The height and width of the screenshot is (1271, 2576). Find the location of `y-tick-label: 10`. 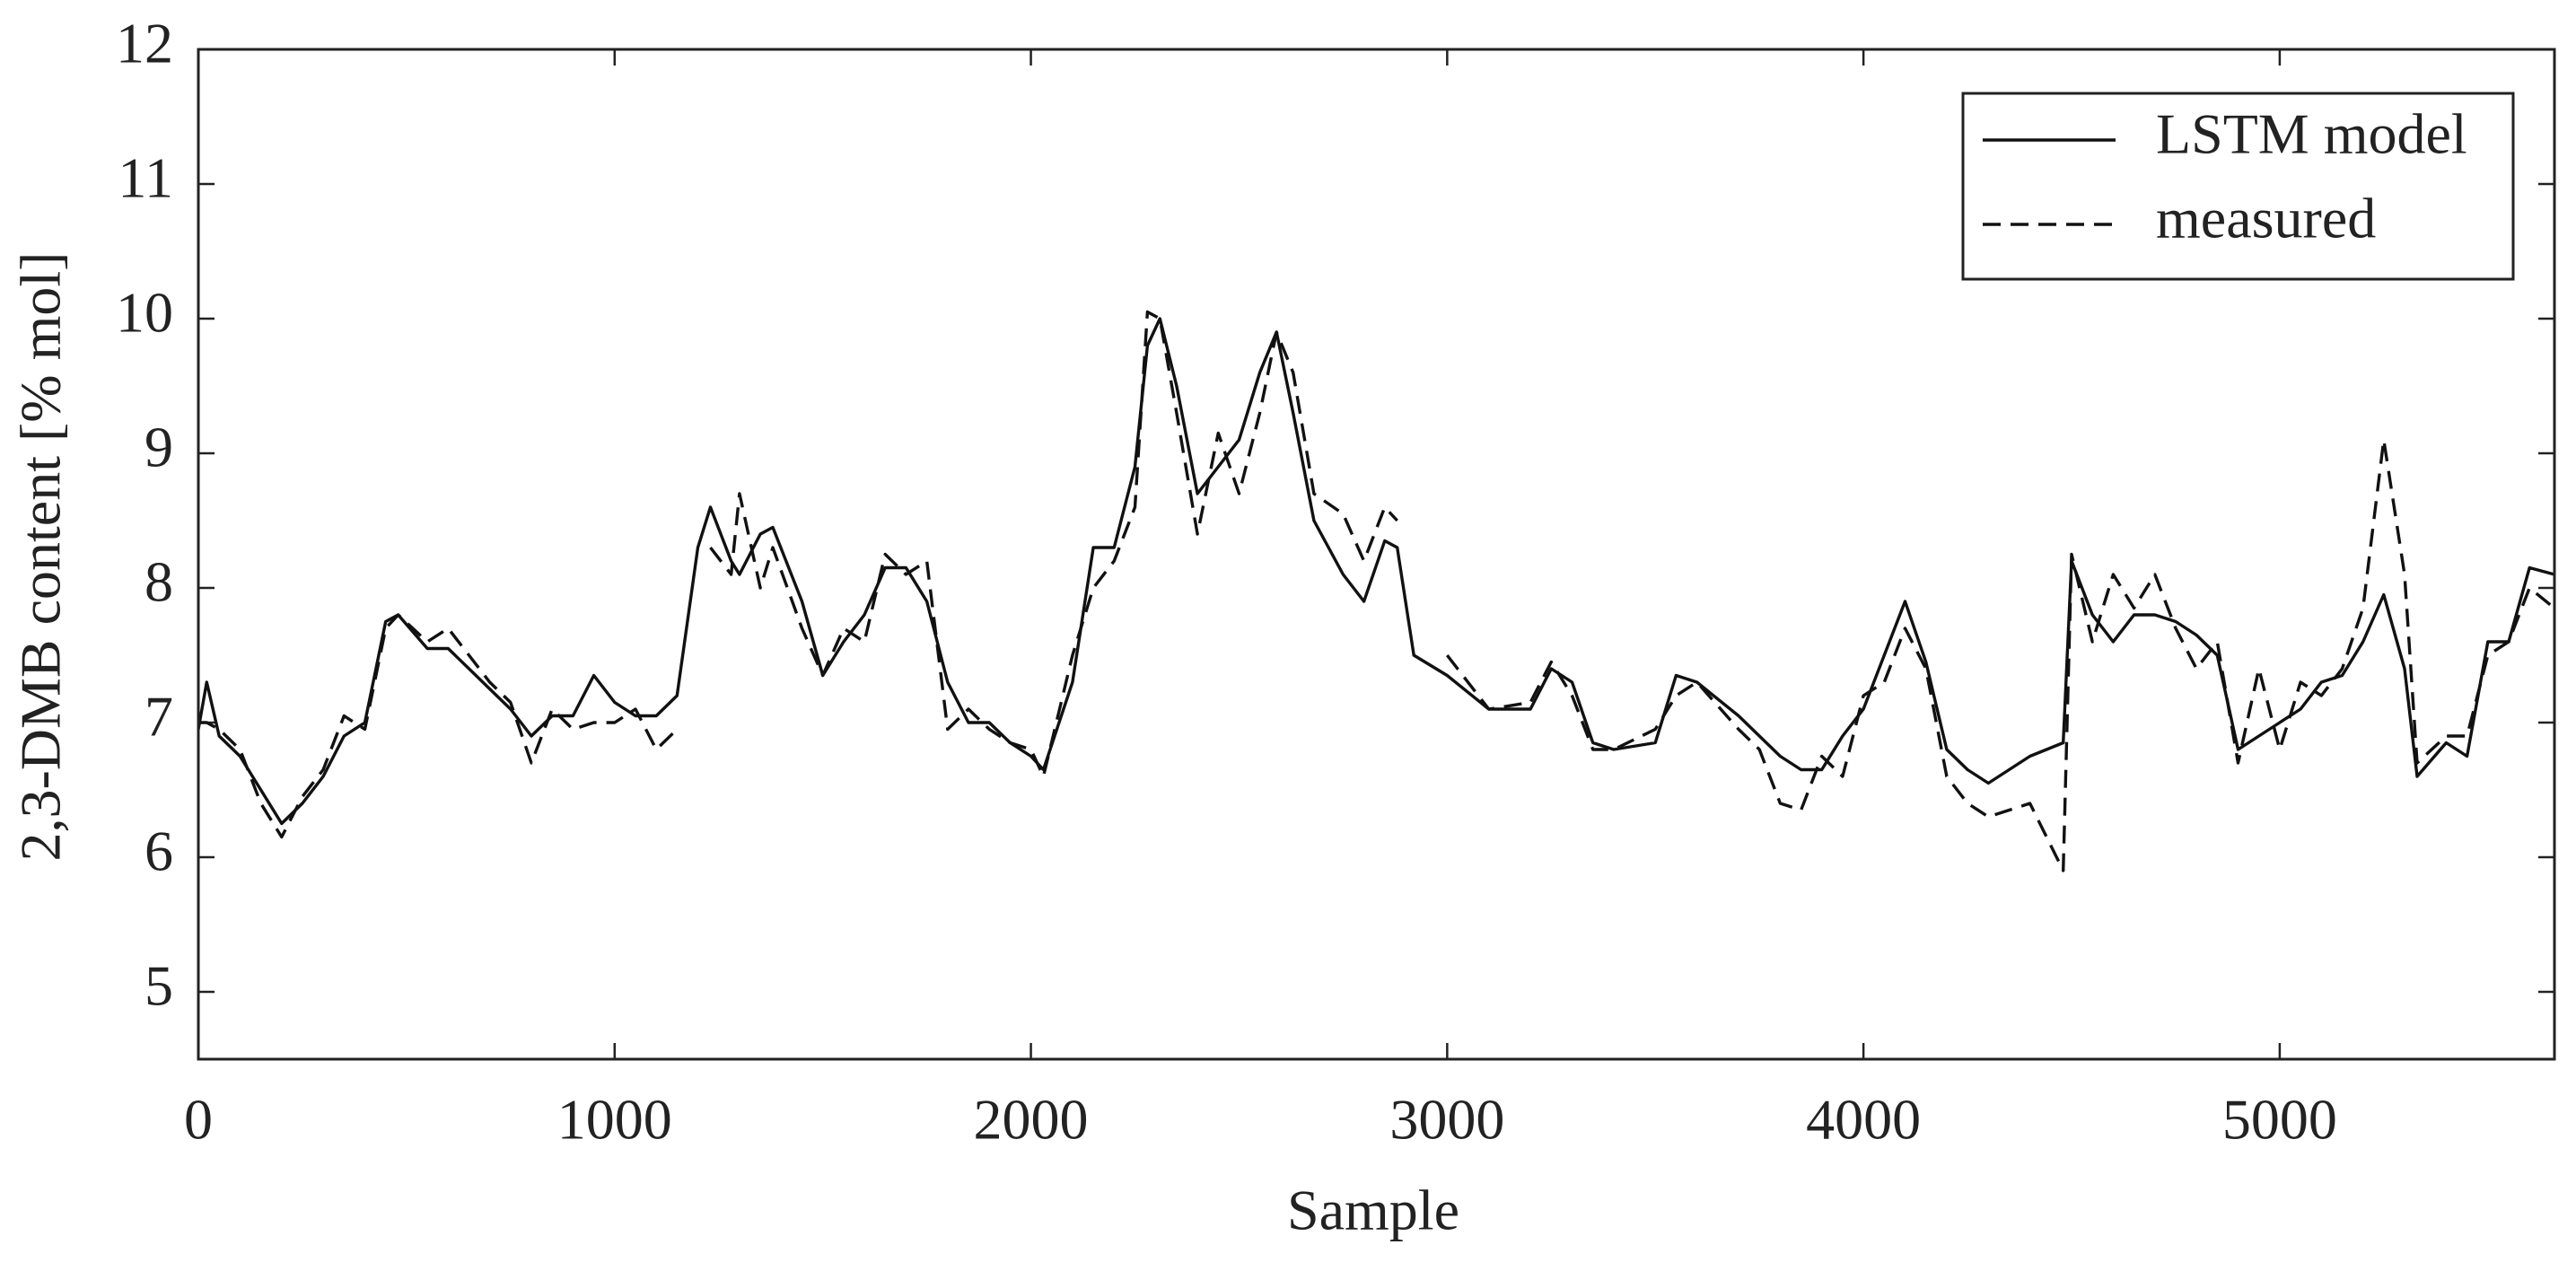

y-tick-label: 10 is located at coordinates (144, 313).